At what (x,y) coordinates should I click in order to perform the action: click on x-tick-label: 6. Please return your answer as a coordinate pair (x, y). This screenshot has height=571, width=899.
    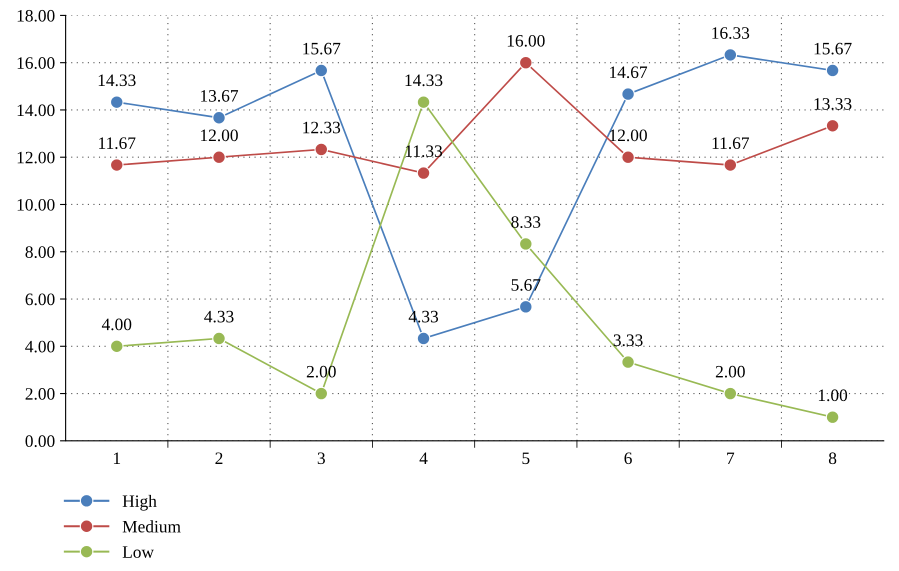
    Looking at the image, I should click on (628, 458).